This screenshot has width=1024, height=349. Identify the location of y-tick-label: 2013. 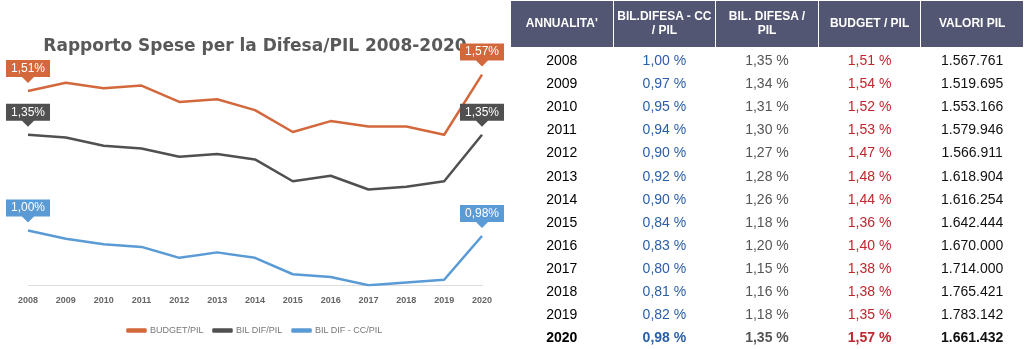
(562, 176).